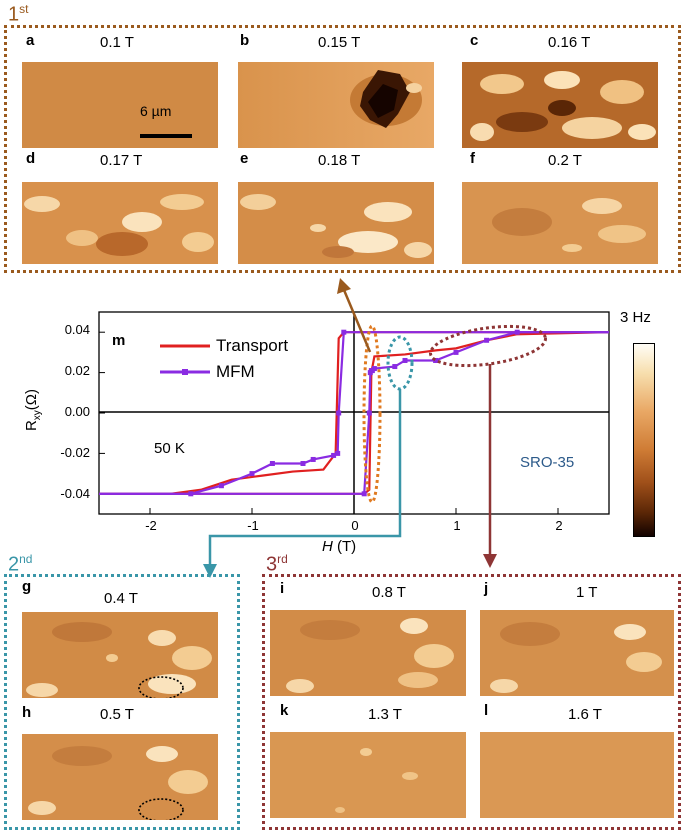 This screenshot has height=834, width=685. I want to click on xtick-1: 1, so click(457, 525).